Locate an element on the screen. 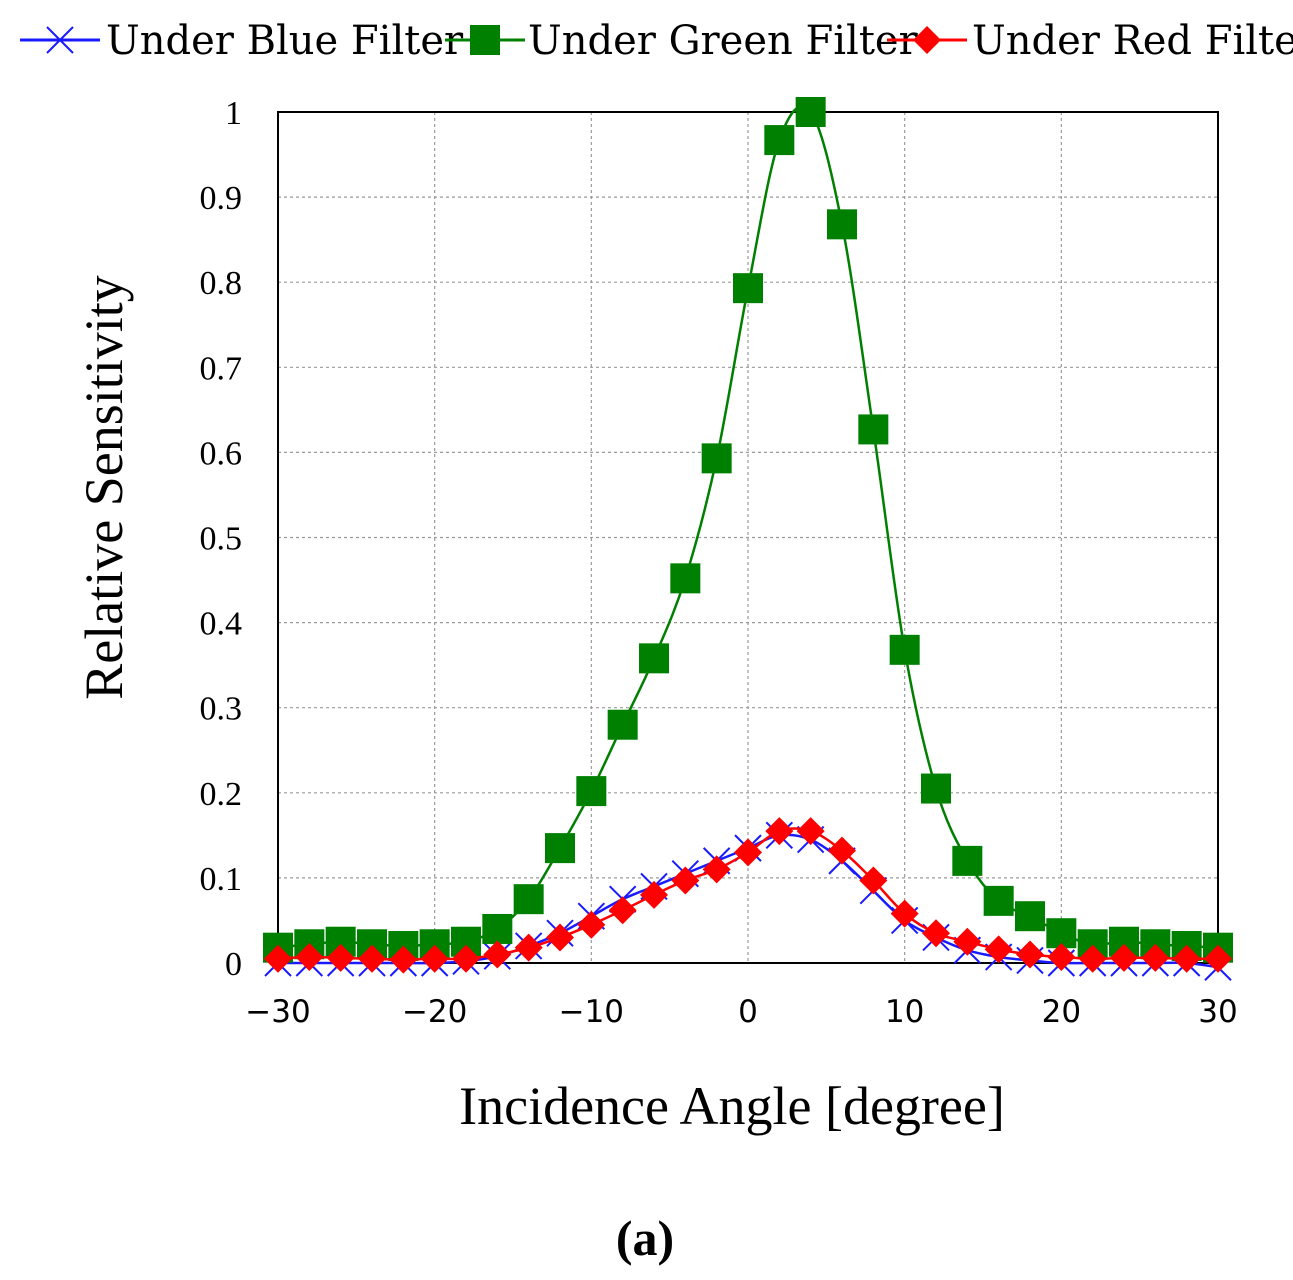 Image resolution: width=1293 pixels, height=1280 pixels. x-tick-label: −30 is located at coordinates (277, 1012).